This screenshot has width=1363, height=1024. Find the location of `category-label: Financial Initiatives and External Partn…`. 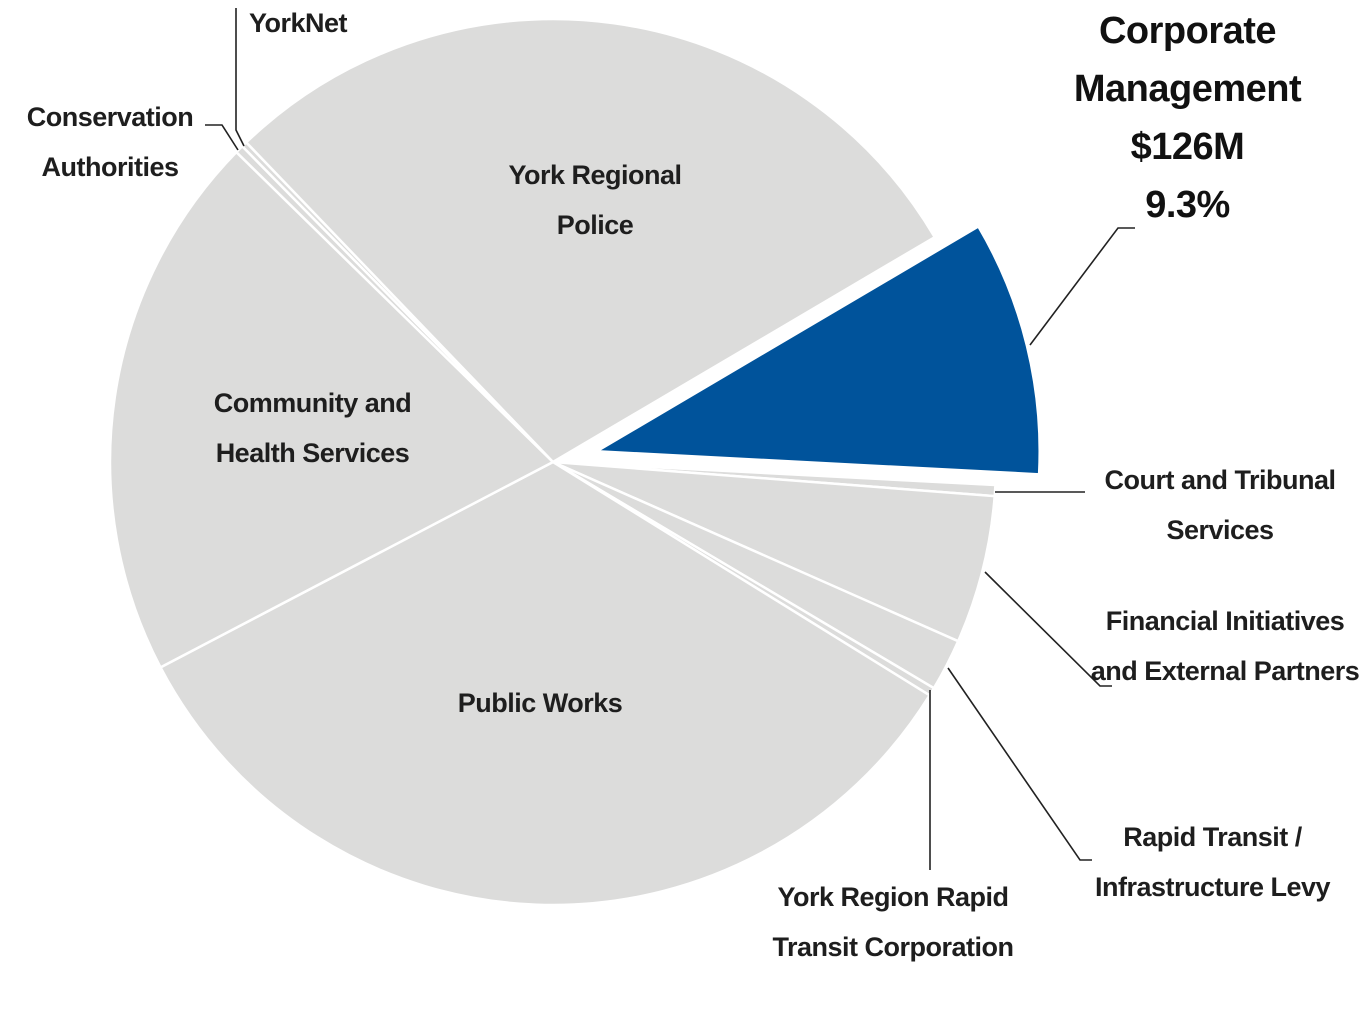

category-label: Financial Initiatives and External Partn… is located at coordinates (1225, 646).